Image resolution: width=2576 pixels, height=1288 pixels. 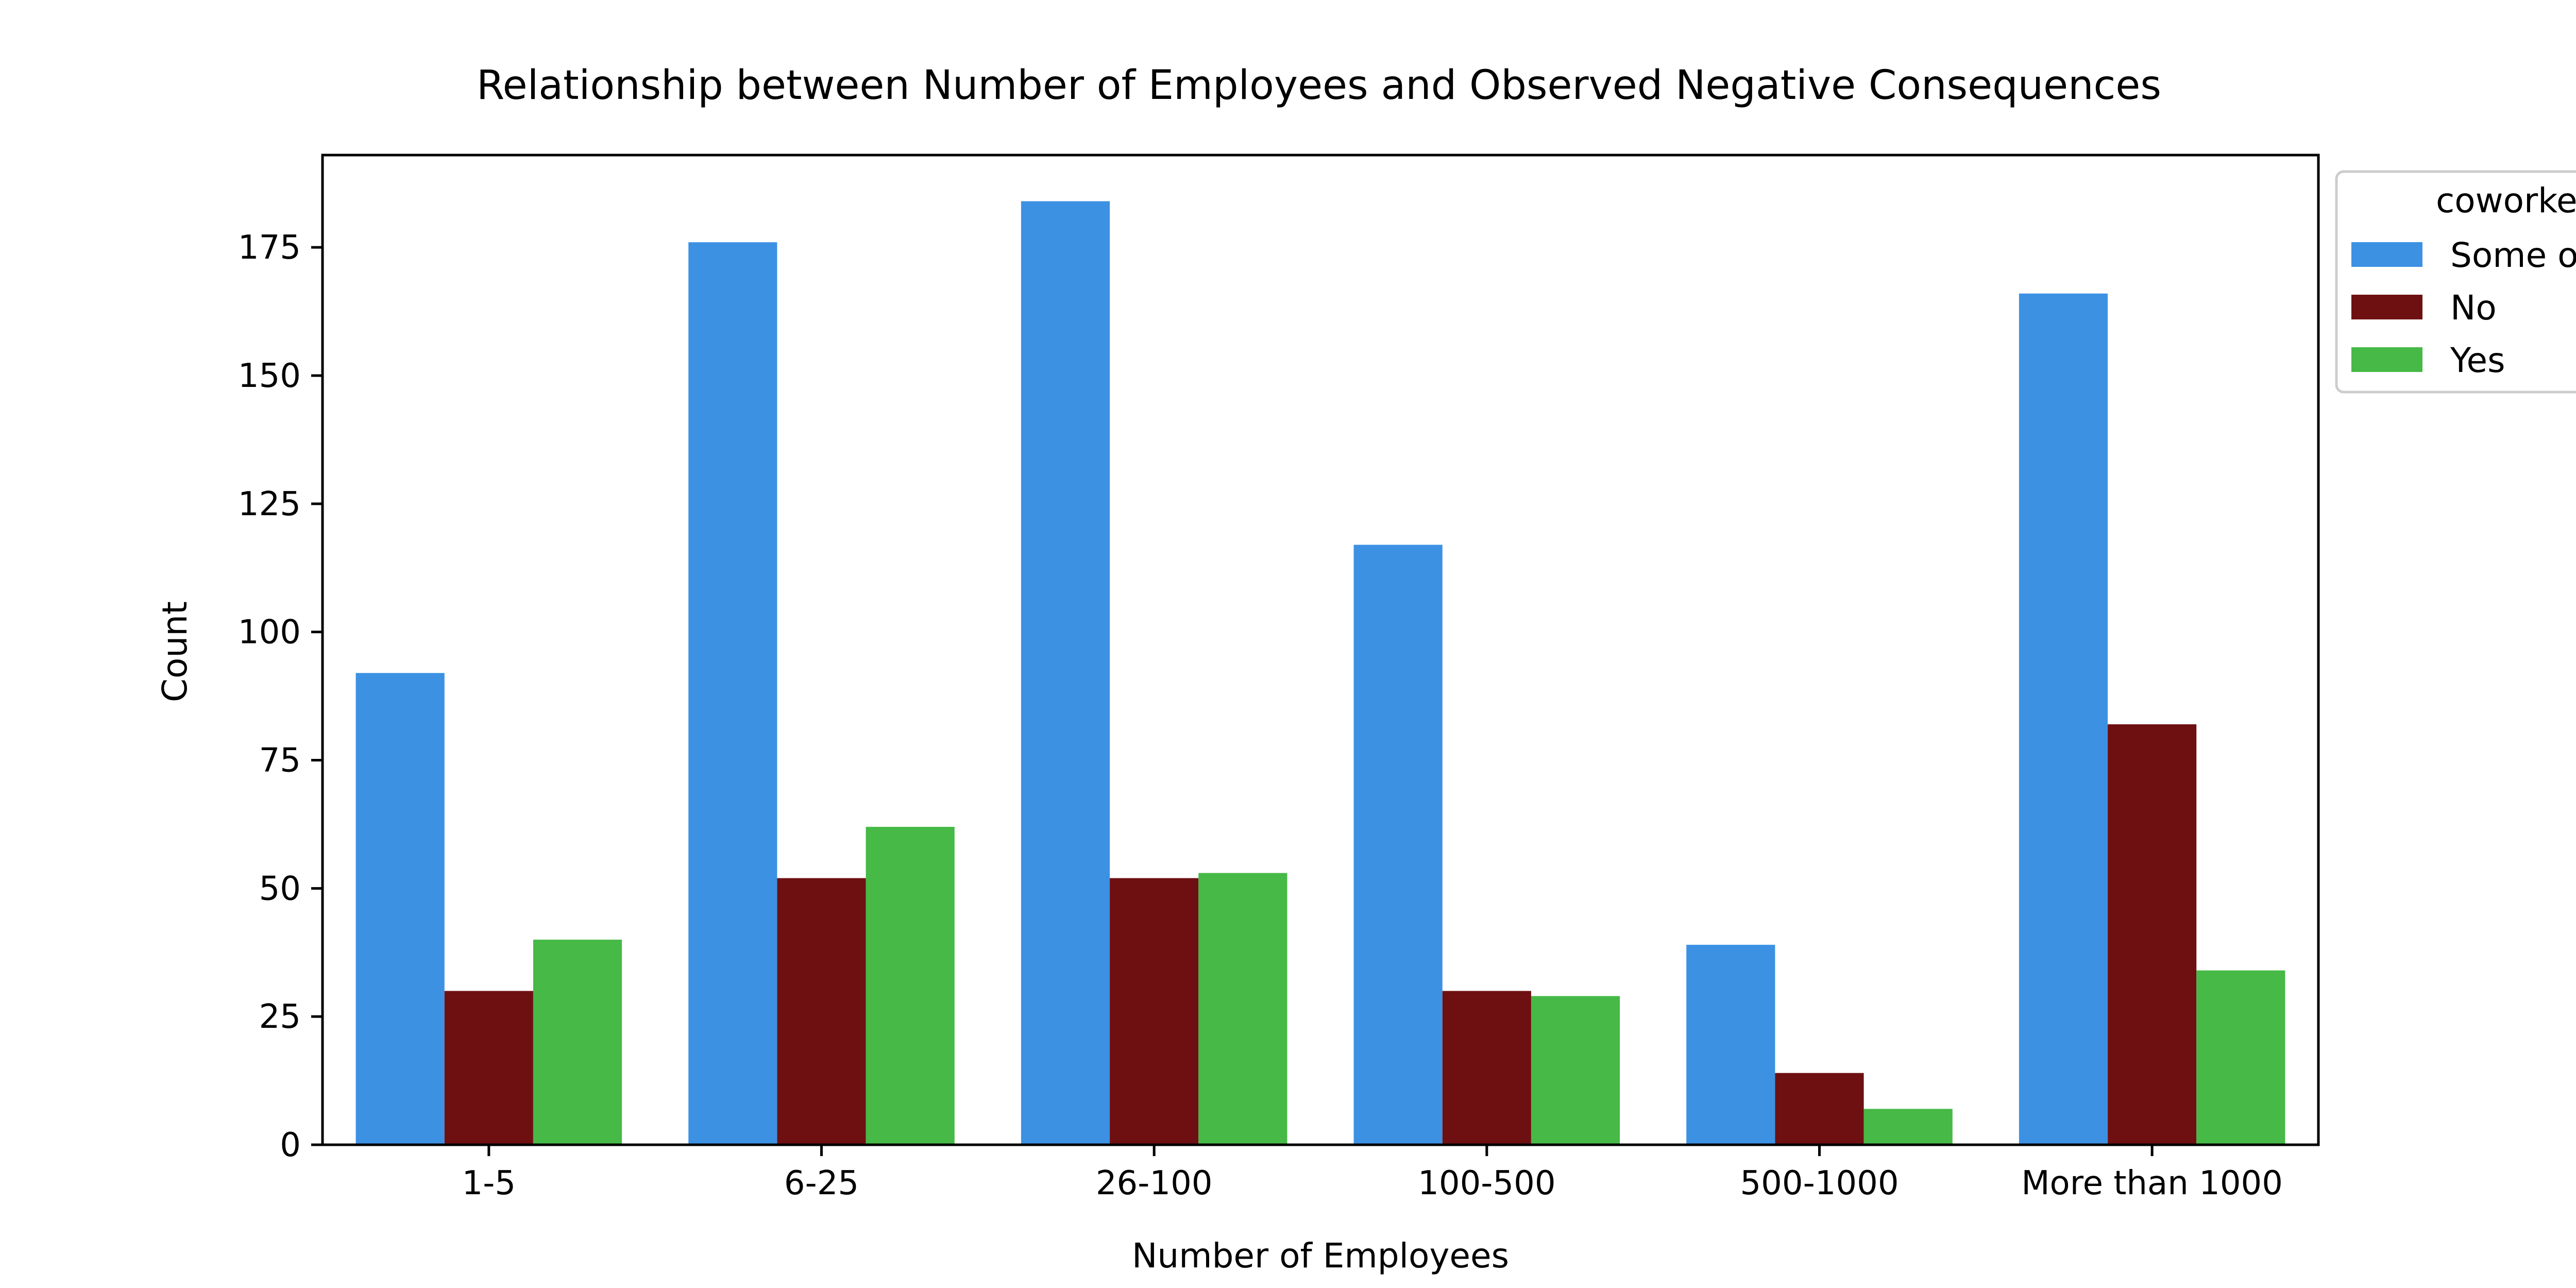 I want to click on x-tick-label-more-than-1000: More than 1000, so click(x=2152, y=1183).